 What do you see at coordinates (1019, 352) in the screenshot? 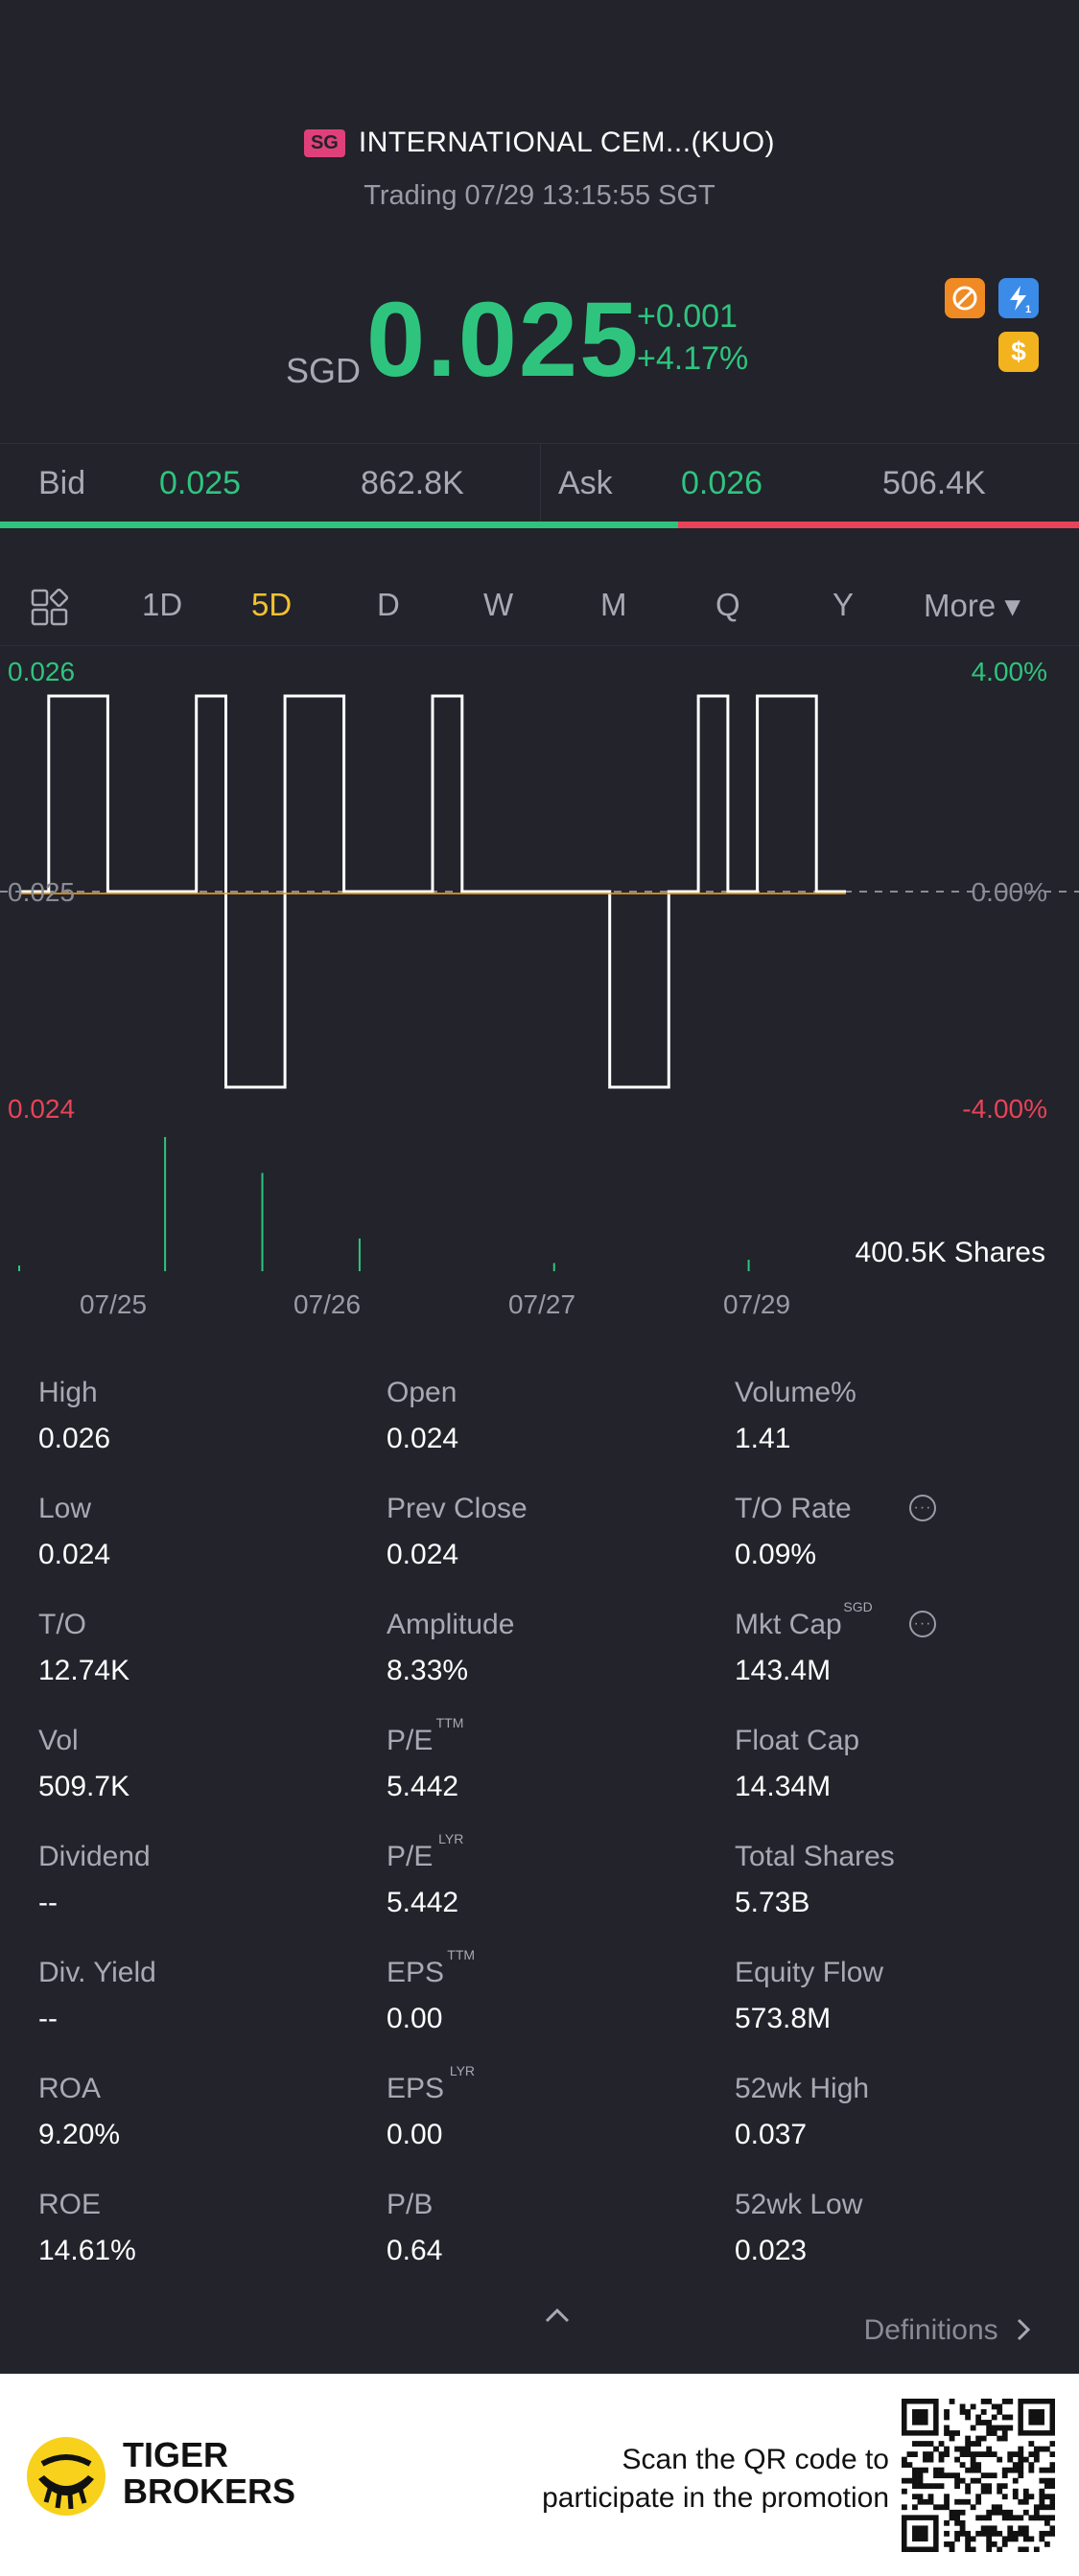
I see `dollar-icon: $` at bounding box center [1019, 352].